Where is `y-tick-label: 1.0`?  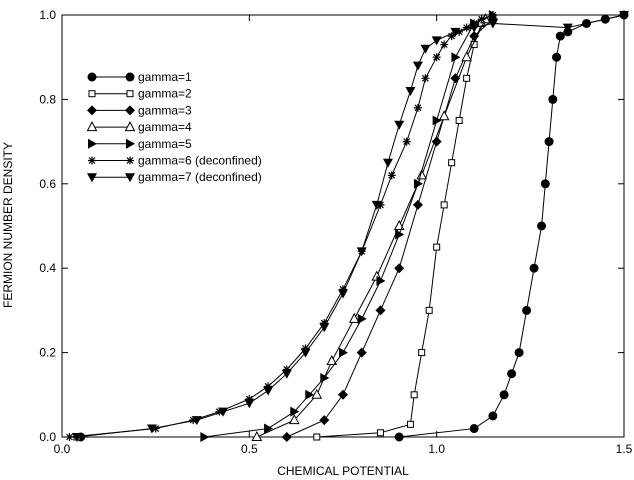 y-tick-label: 1.0 is located at coordinates (47, 15).